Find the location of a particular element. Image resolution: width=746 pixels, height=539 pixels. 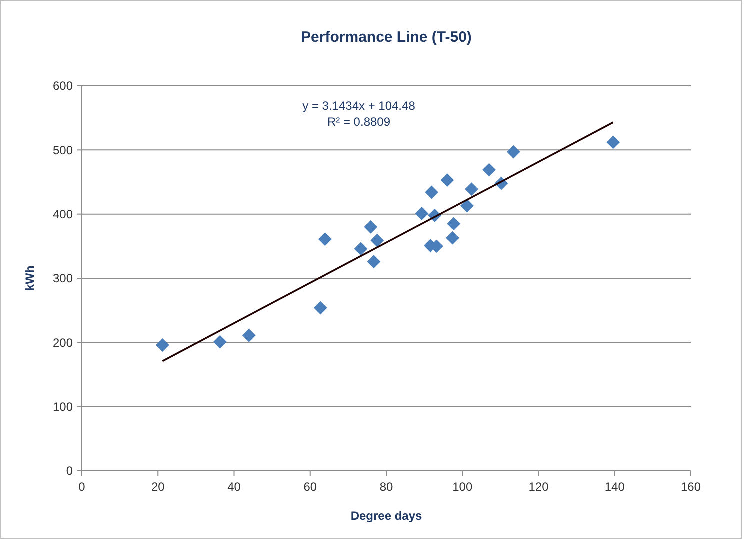

y-tick-label: 500 is located at coordinates (63, 150).